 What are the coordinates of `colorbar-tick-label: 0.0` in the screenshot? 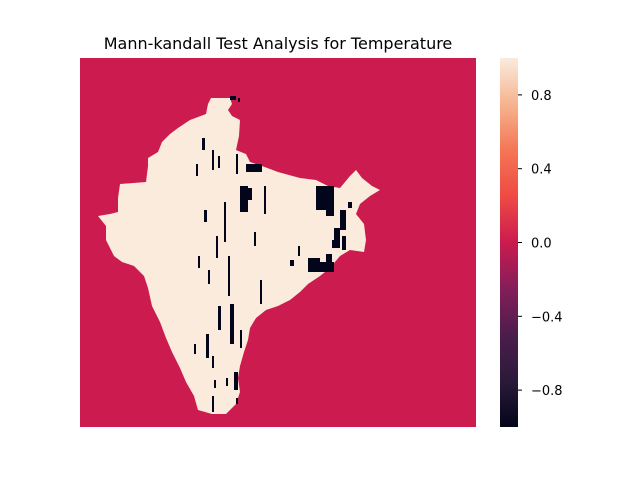 It's located at (541, 244).